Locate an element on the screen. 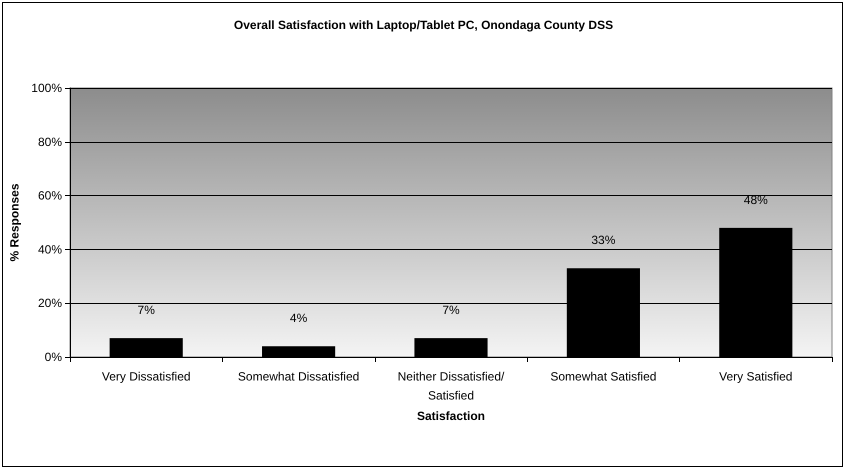 Image resolution: width=847 pixels, height=471 pixels. y-tick-label: 100% is located at coordinates (46, 88).